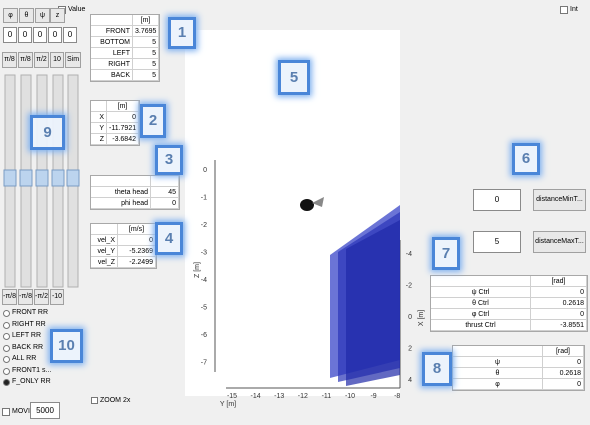 This screenshot has width=590, height=425. What do you see at coordinates (10, 15) in the screenshot?
I see `angle-button: φ` at bounding box center [10, 15].